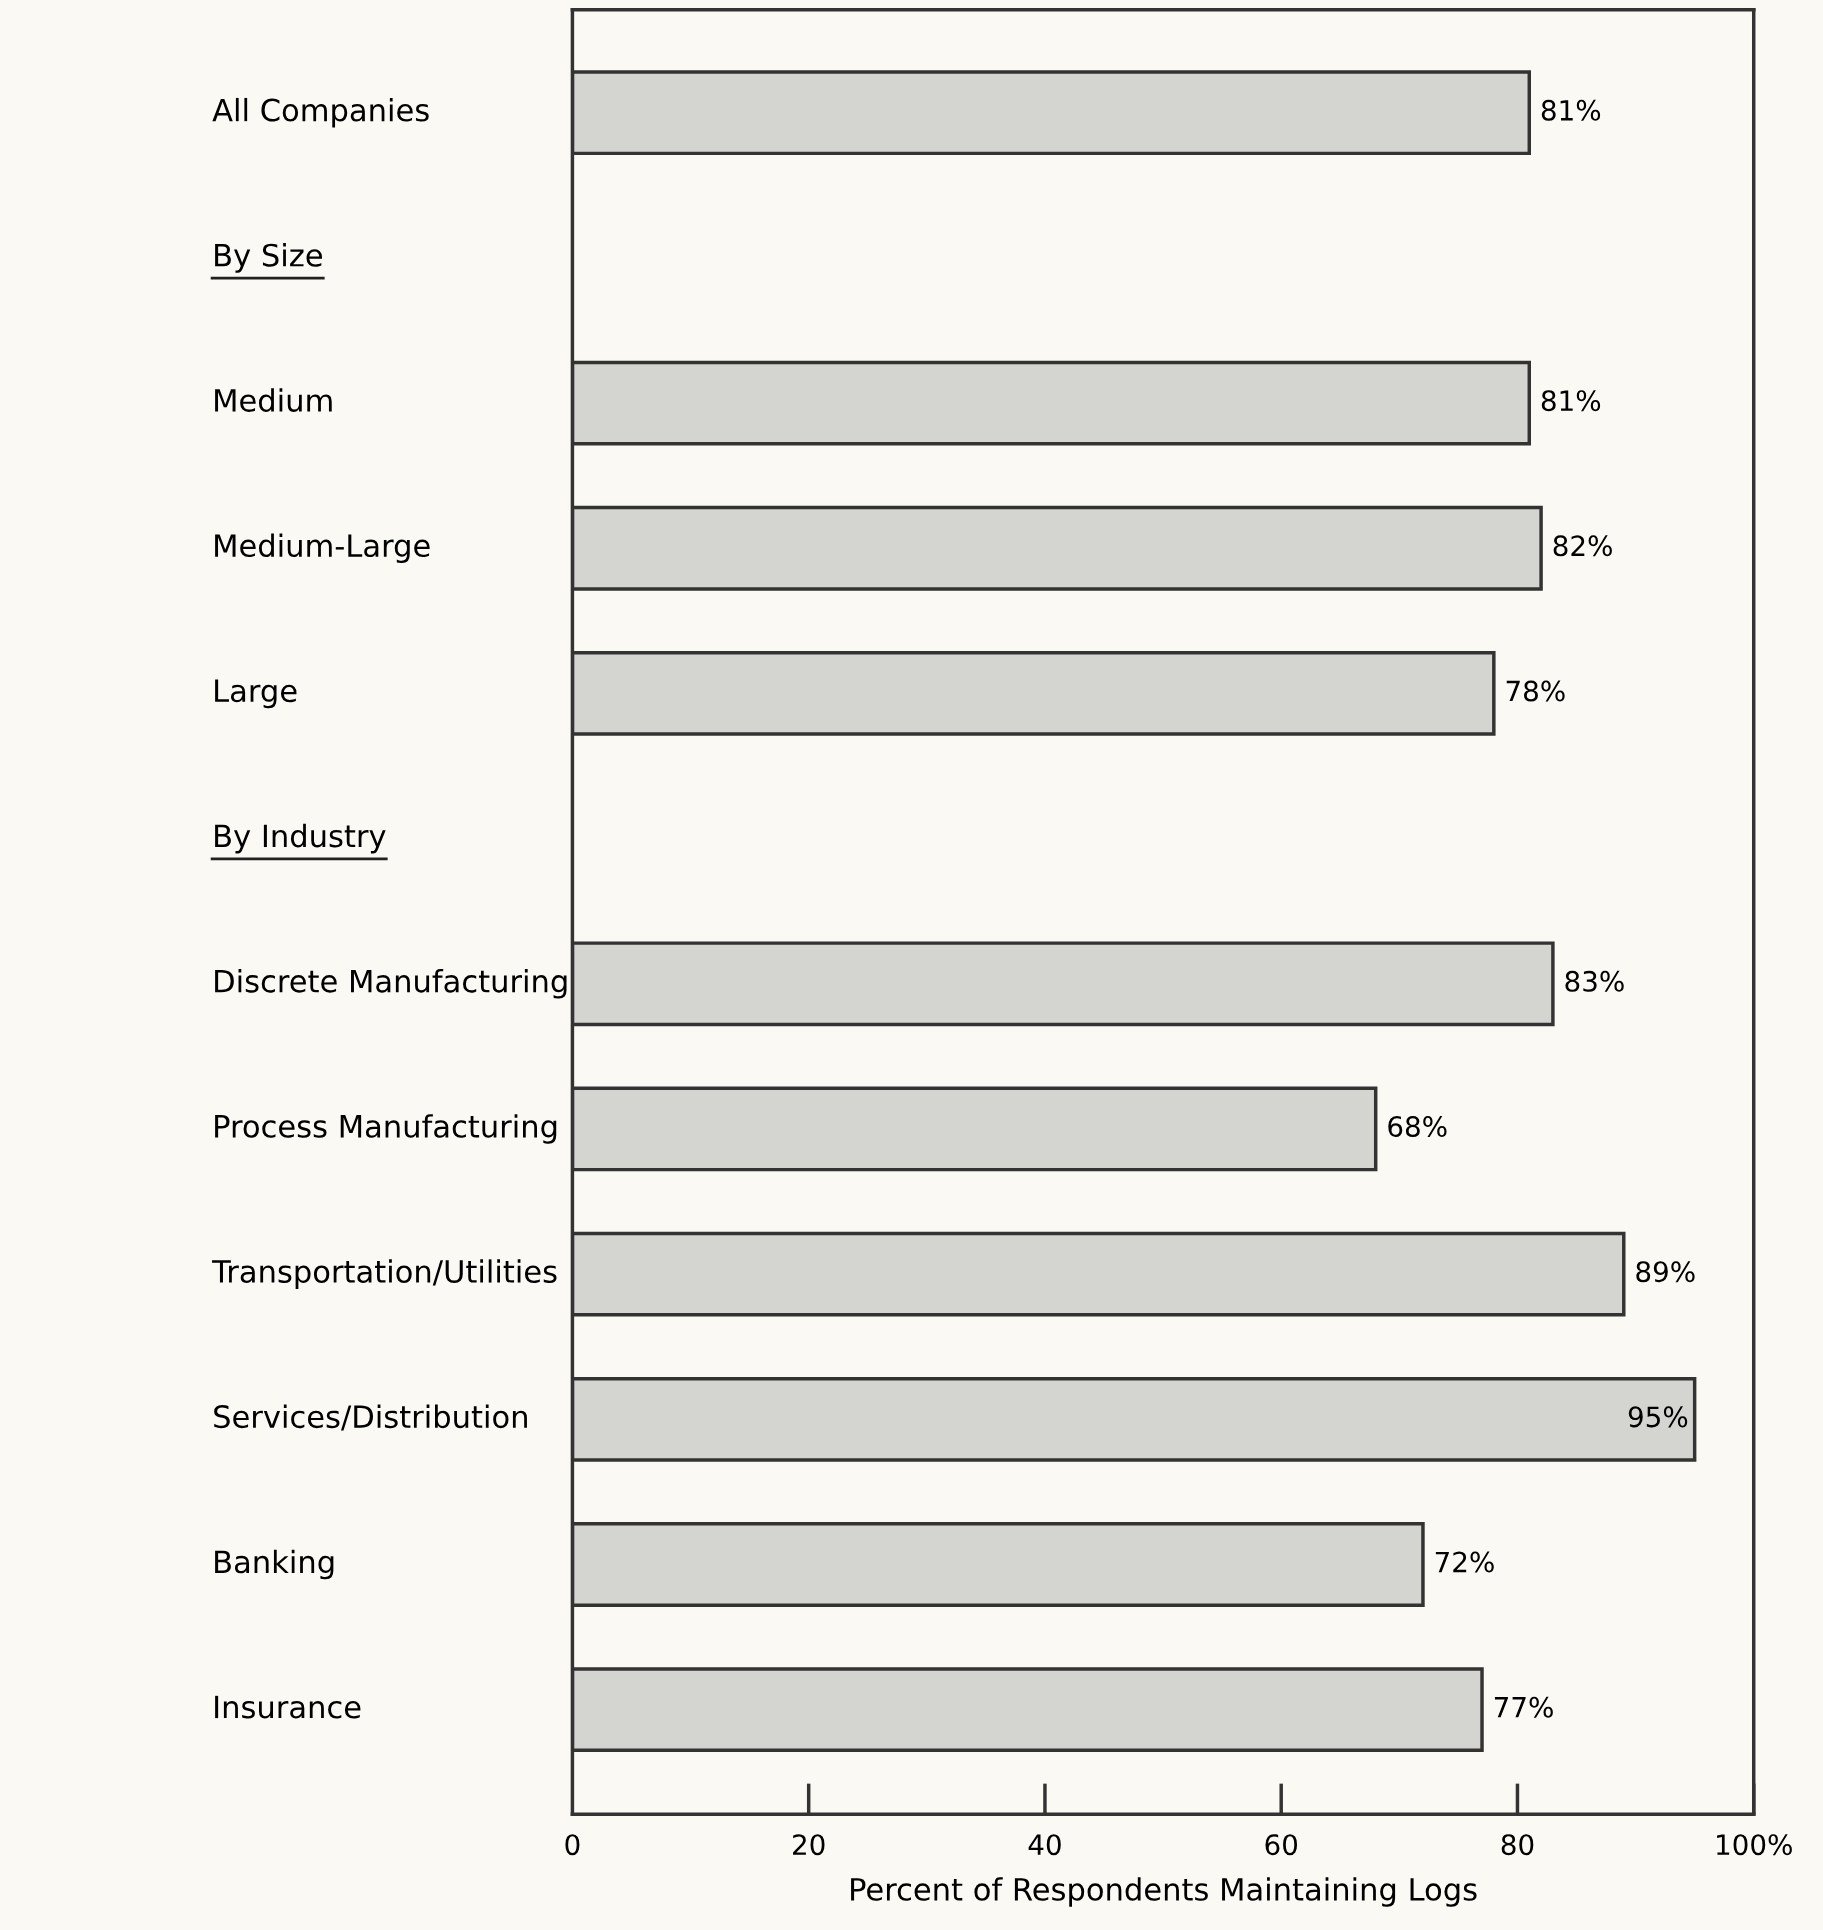  I want to click on y-tick-label: Large, so click(256, 694).